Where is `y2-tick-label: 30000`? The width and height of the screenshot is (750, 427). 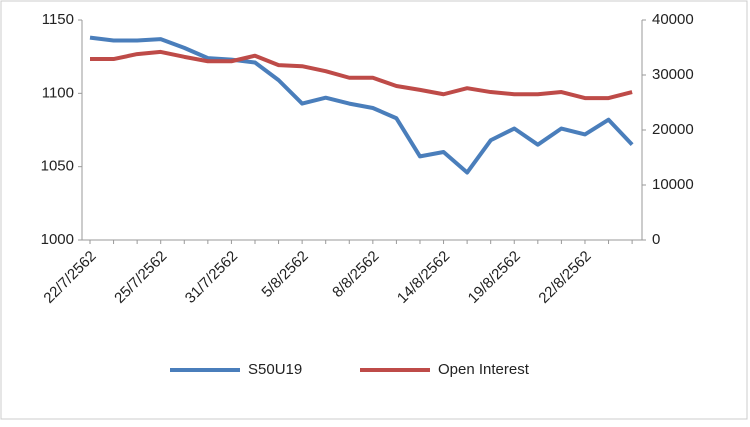 y2-tick-label: 30000 is located at coordinates (673, 74).